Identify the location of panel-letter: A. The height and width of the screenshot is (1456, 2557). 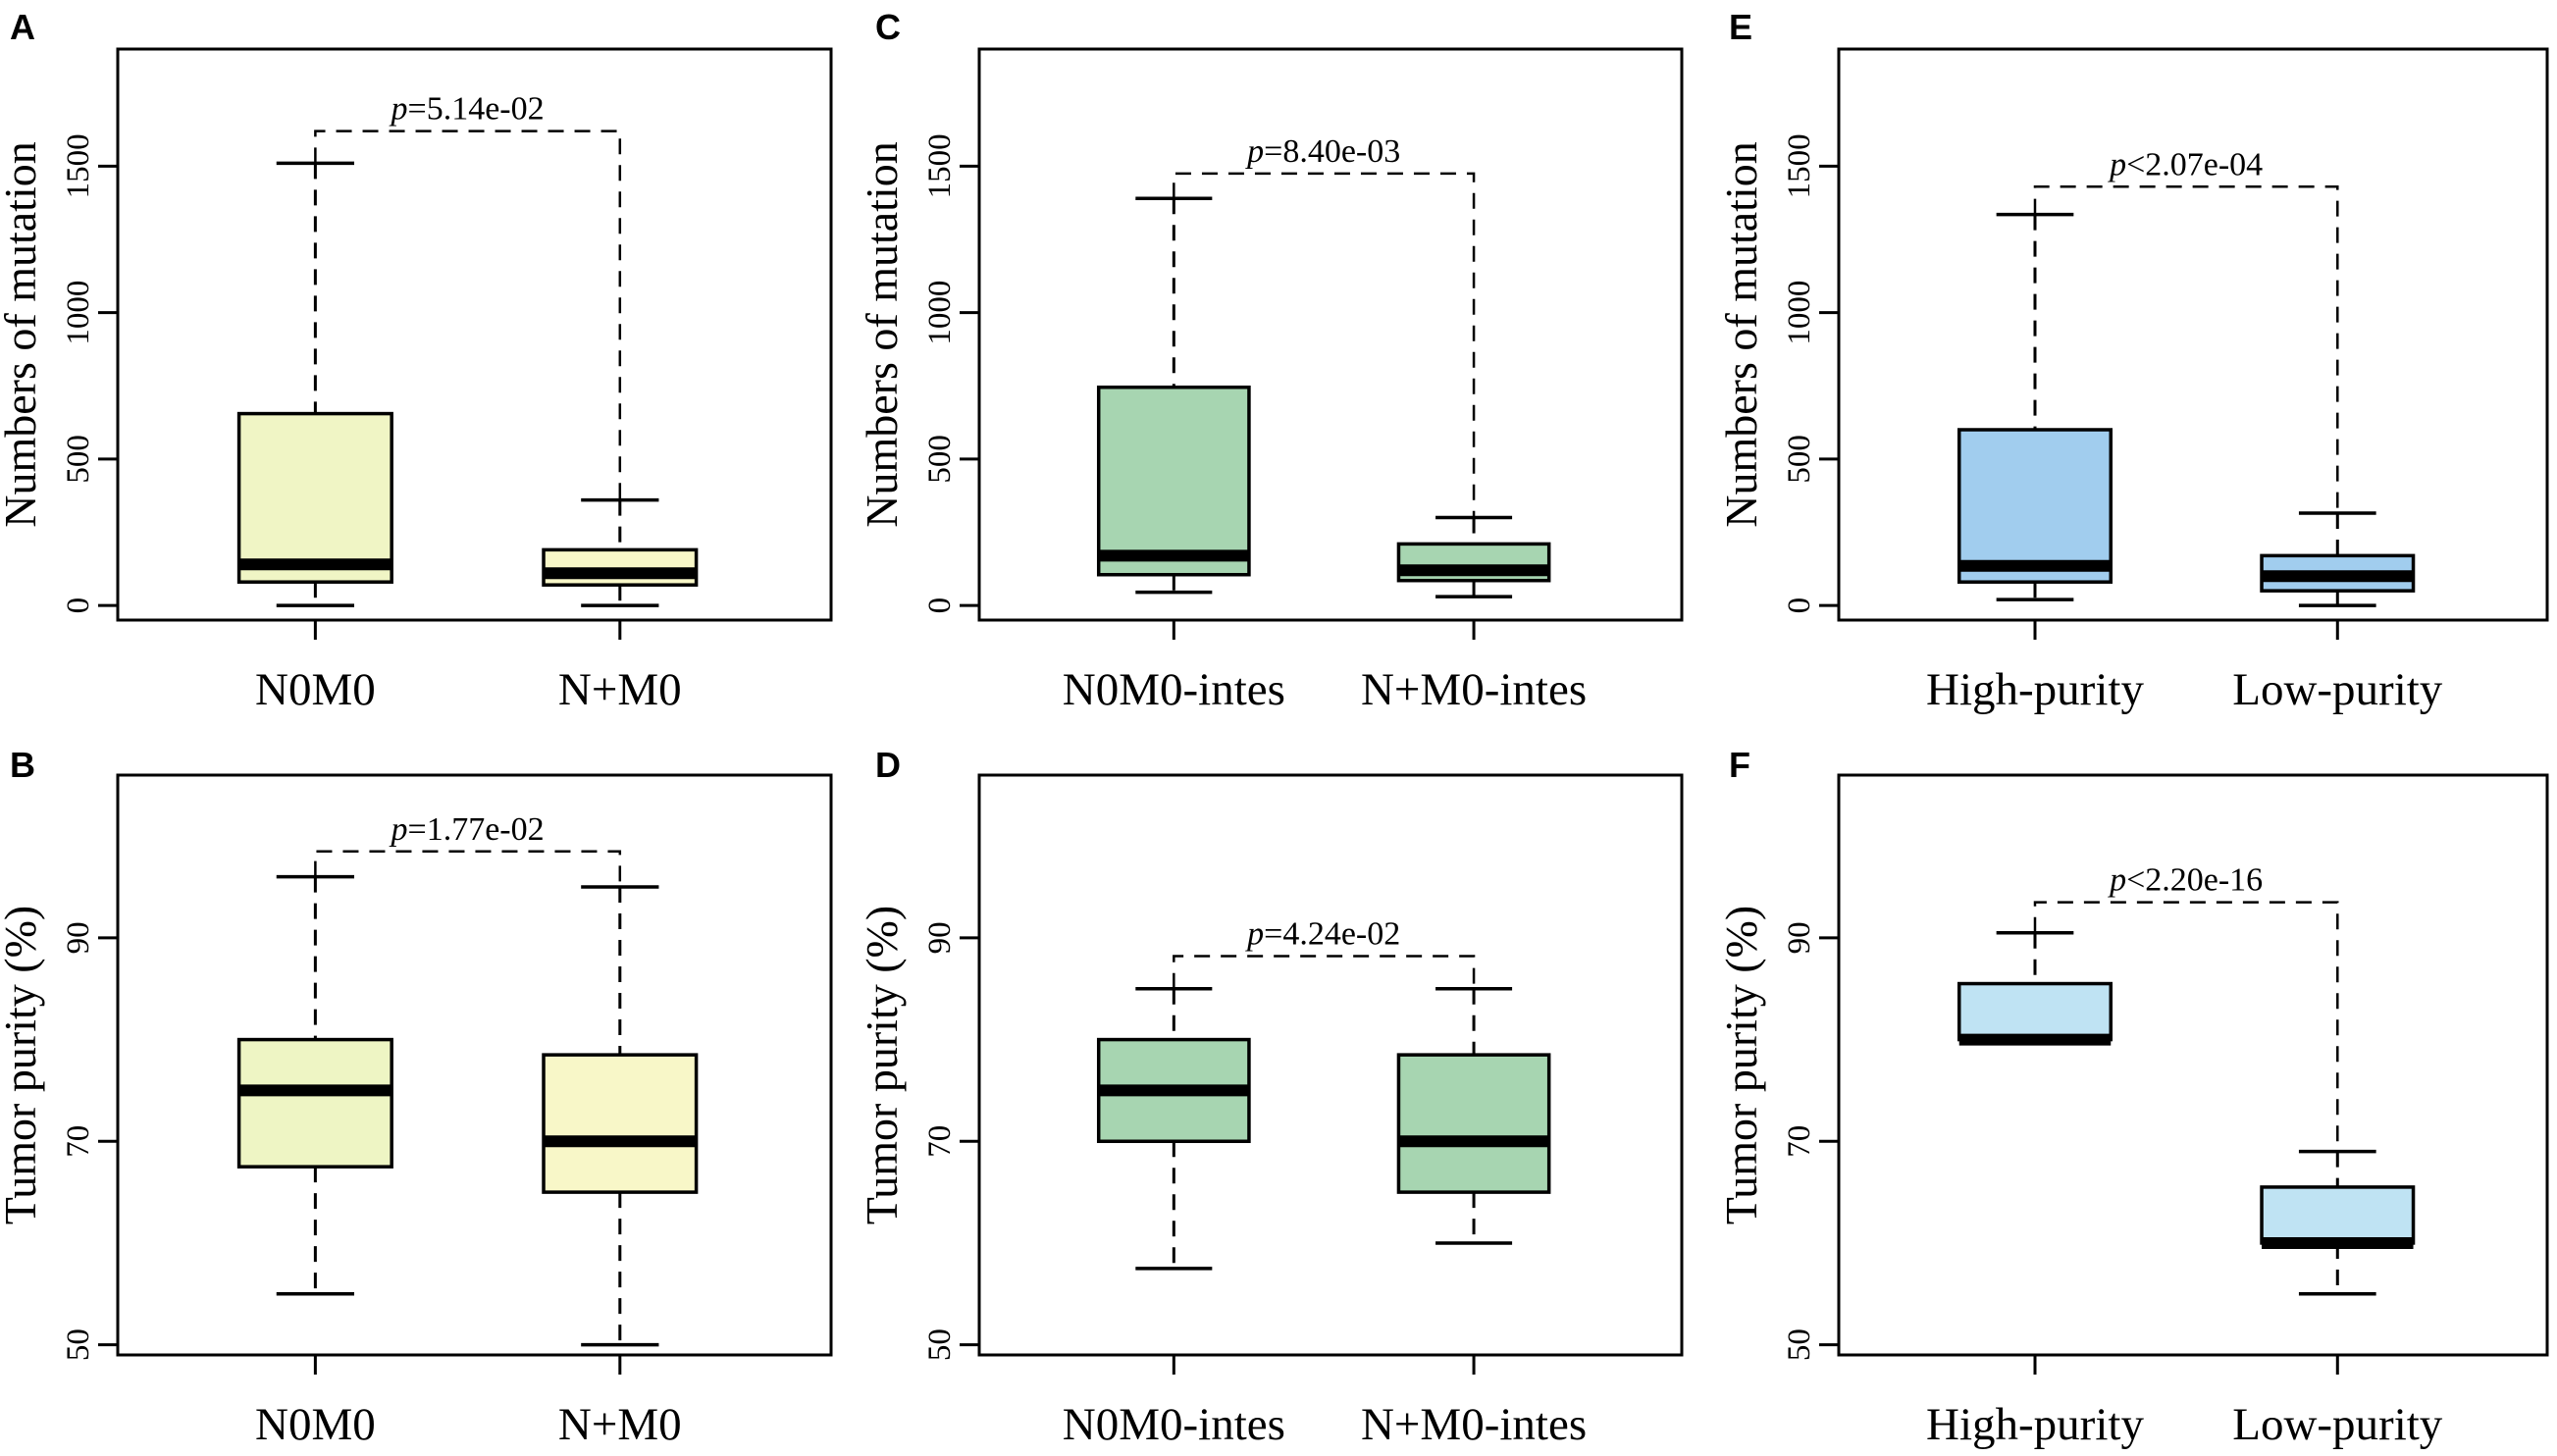
(22, 27).